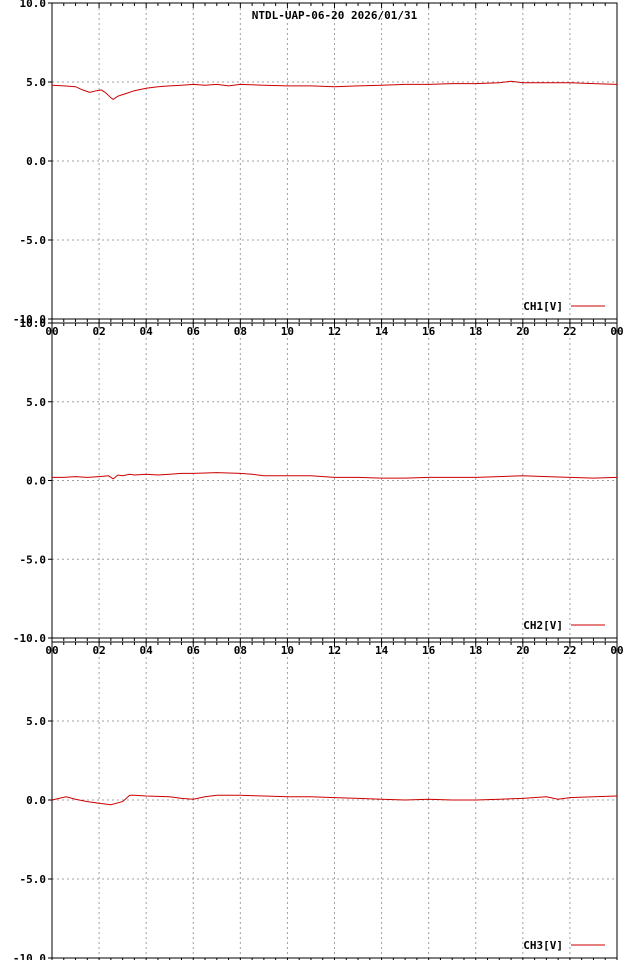 The image size is (640, 960). Describe the element at coordinates (543, 945) in the screenshot. I see `legend-label: CH3[V]` at that location.